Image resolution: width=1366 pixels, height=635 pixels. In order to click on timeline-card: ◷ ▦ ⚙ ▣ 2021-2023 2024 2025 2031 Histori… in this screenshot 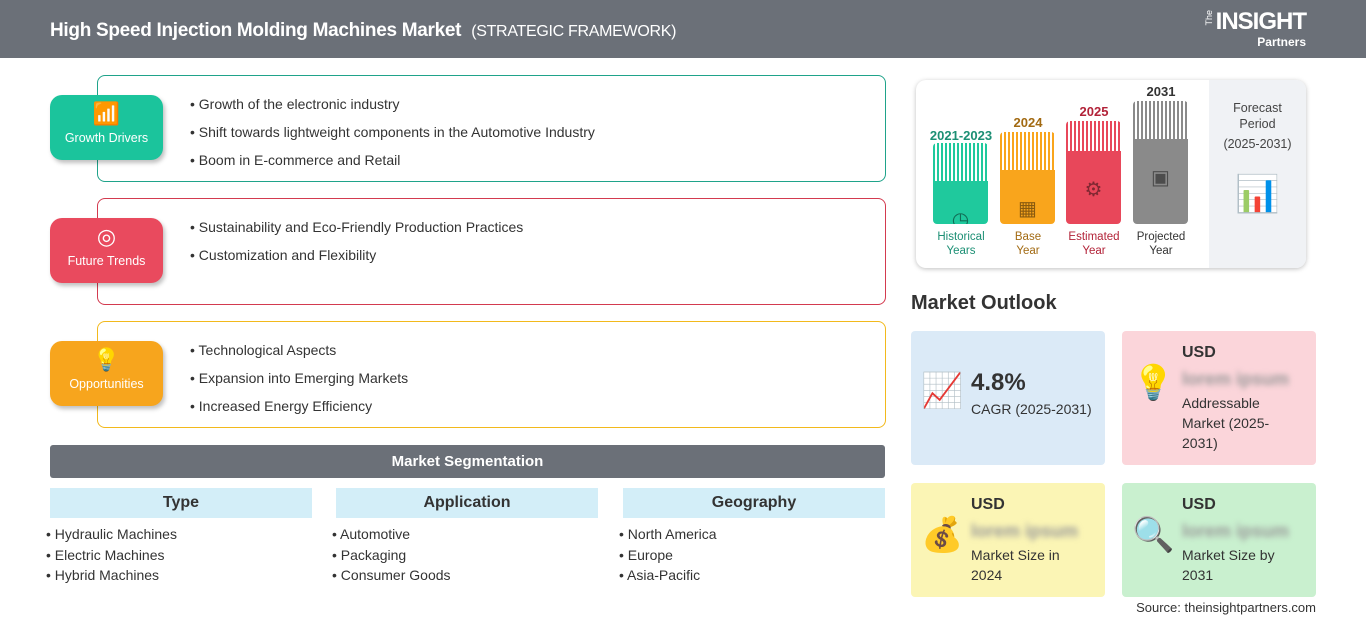, I will do `click(1111, 174)`.